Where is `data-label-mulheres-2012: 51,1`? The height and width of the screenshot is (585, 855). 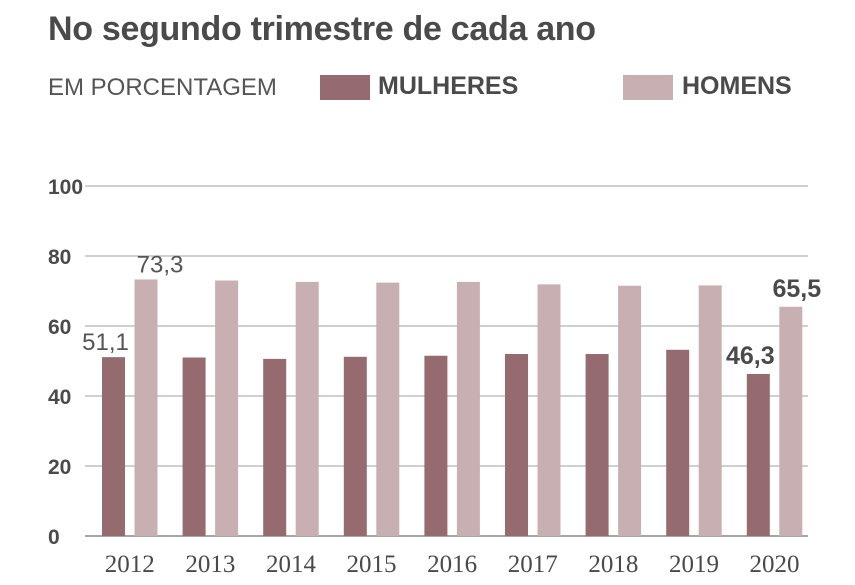 data-label-mulheres-2012: 51,1 is located at coordinates (105, 342).